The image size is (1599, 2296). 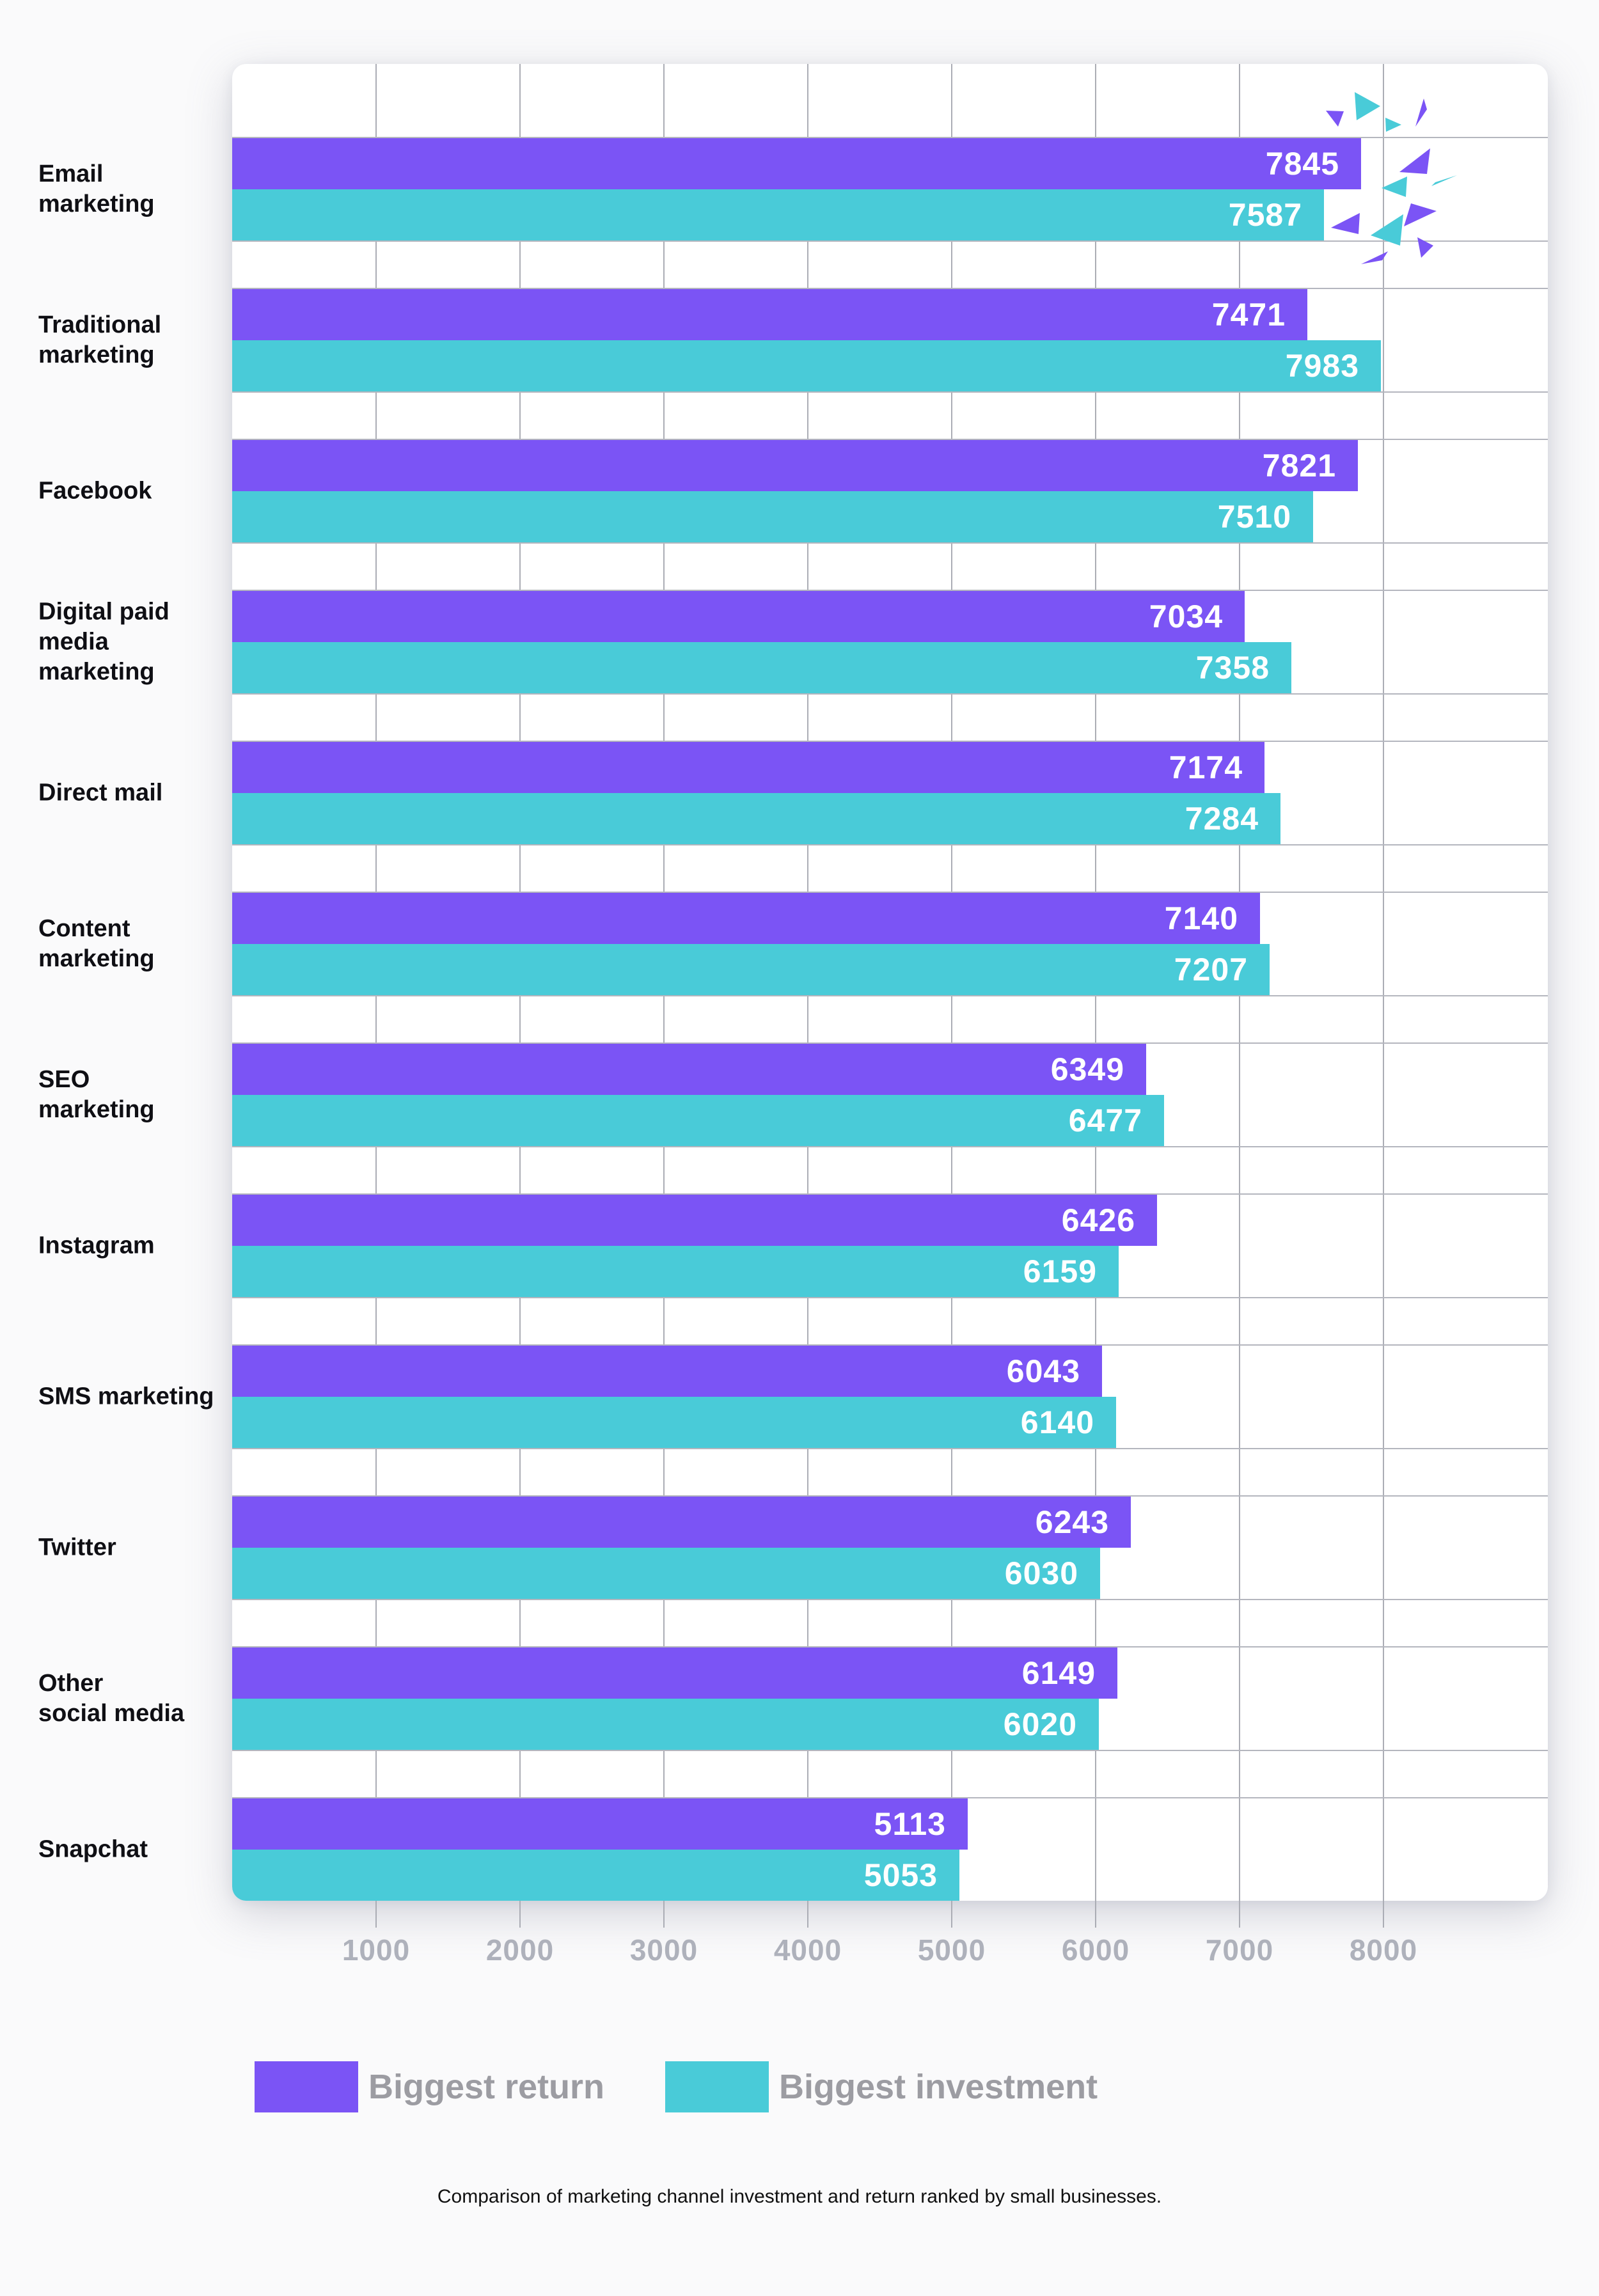 What do you see at coordinates (748, 767) in the screenshot?
I see `return-bar: 7174` at bounding box center [748, 767].